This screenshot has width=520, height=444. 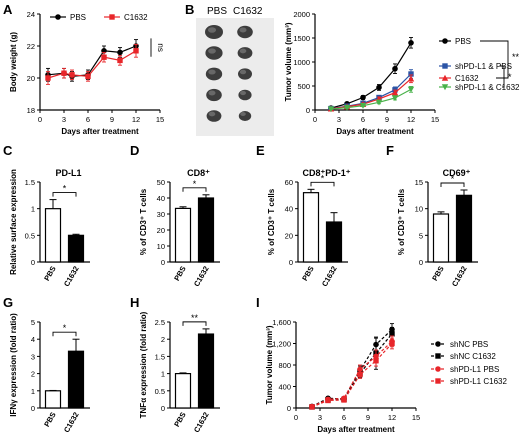 What do you see at coordinates (33, 339) in the screenshot?
I see `y-tick-label: 4` at bounding box center [33, 339].